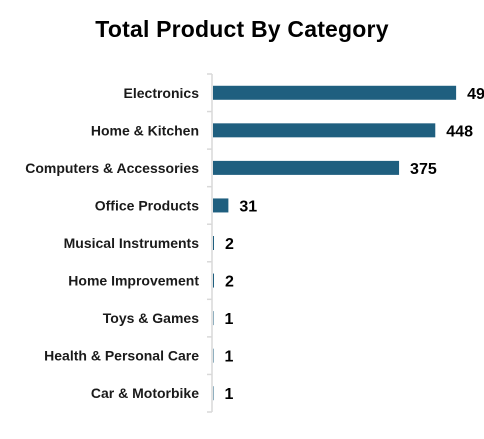  I want to click on data-label: 31, so click(248, 206).